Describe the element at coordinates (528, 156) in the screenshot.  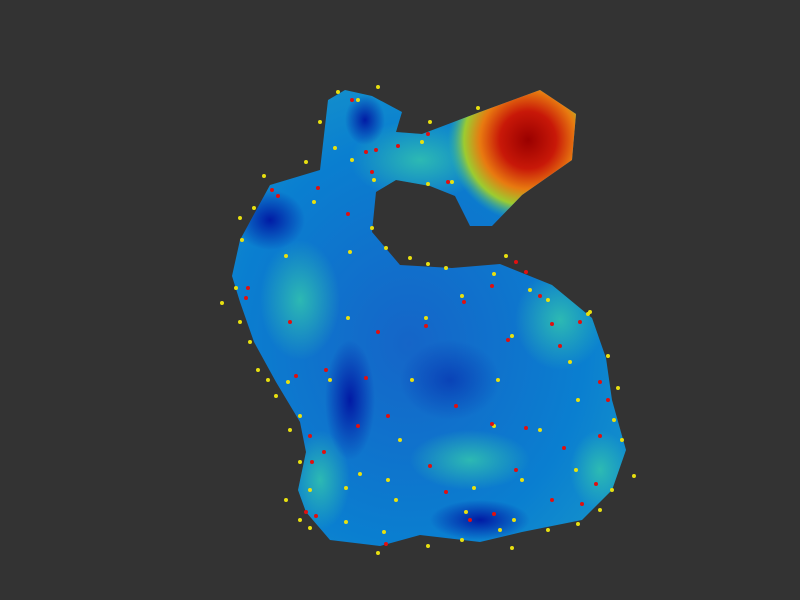
I see `mesh-hotspot` at that location.